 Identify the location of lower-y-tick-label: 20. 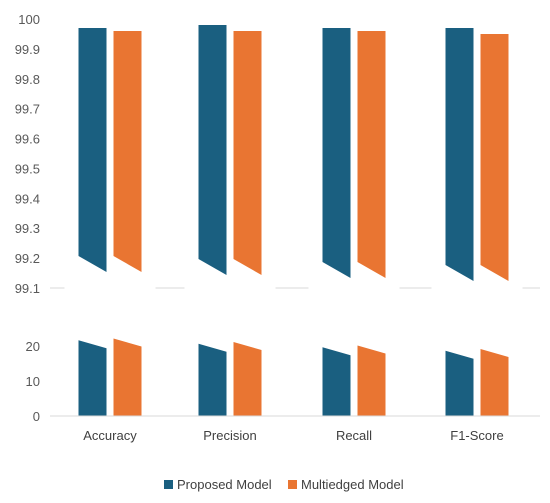
(33, 346).